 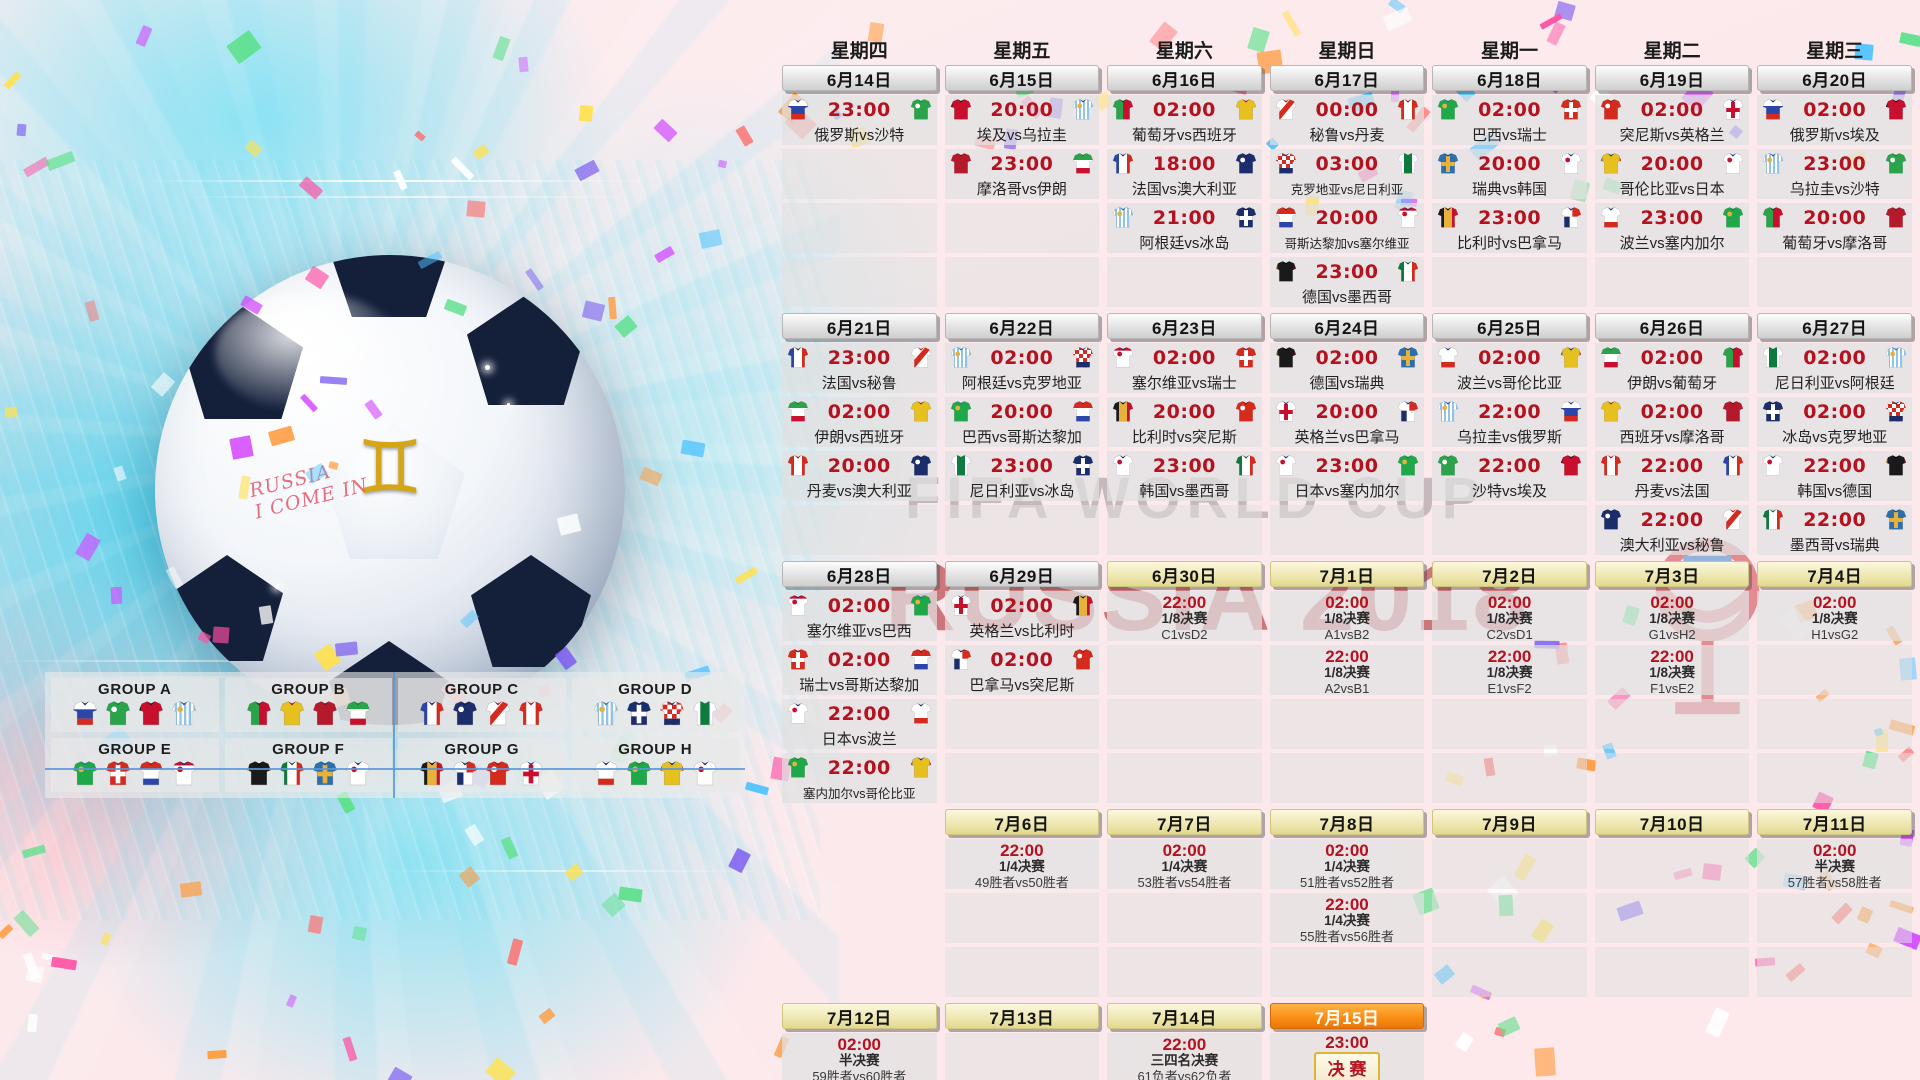 I want to click on group-match-cell: 20:00 英格兰vs巴拿马, so click(x=1347, y=422).